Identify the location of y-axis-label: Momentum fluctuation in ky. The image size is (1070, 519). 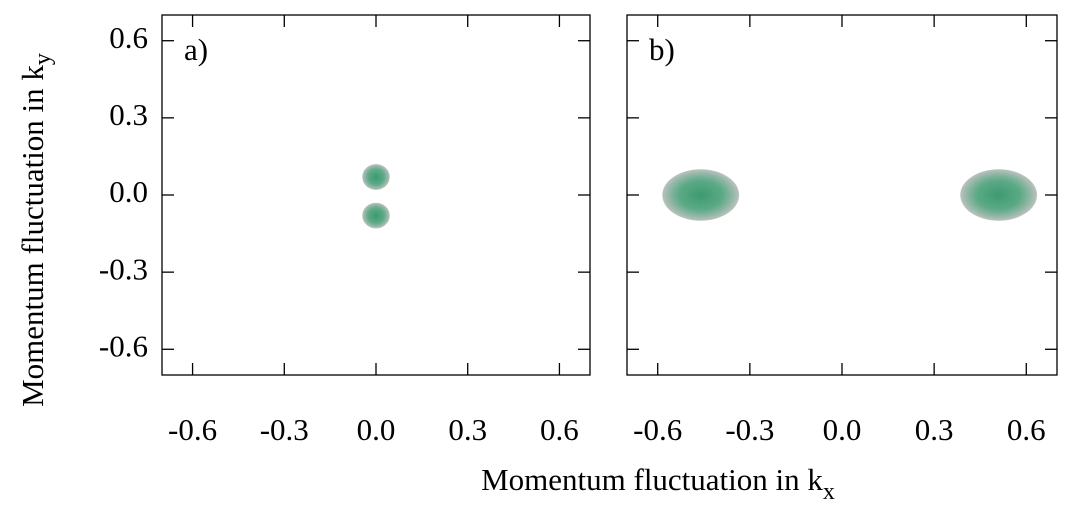
(35, 230).